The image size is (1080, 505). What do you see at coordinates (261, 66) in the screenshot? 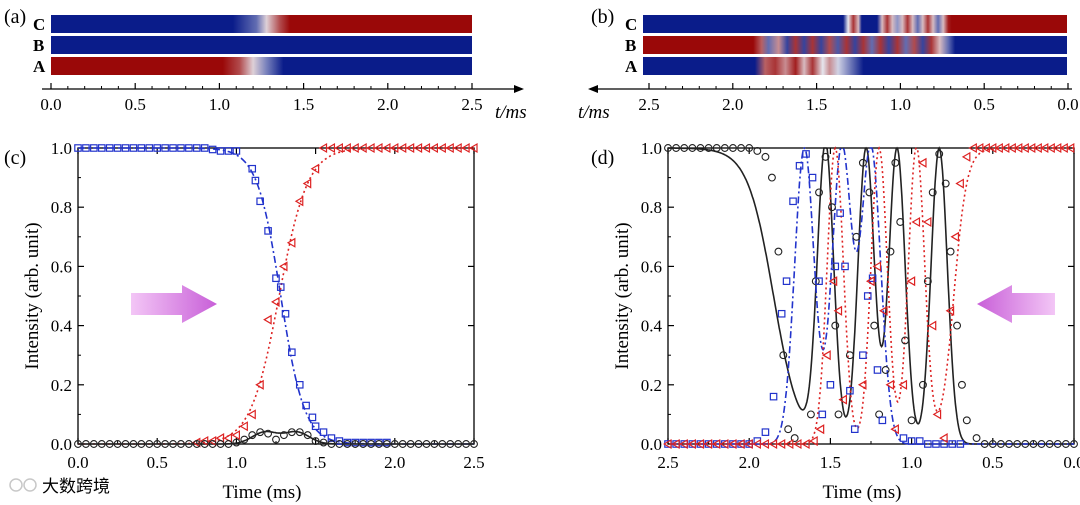
I see `heatmap-row-a` at bounding box center [261, 66].